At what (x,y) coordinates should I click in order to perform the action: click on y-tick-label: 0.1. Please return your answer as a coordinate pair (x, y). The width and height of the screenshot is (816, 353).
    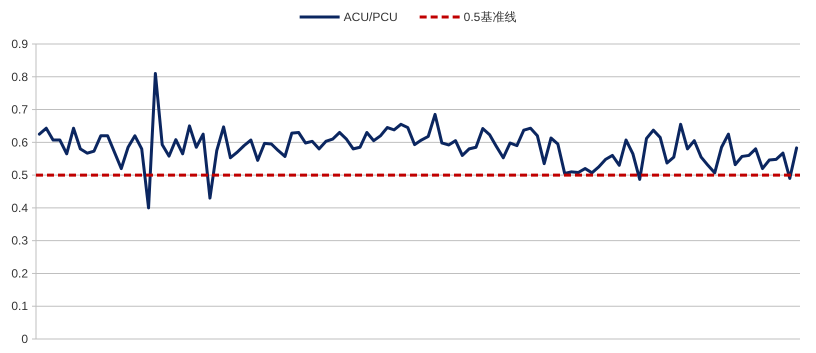
    Looking at the image, I should click on (19, 306).